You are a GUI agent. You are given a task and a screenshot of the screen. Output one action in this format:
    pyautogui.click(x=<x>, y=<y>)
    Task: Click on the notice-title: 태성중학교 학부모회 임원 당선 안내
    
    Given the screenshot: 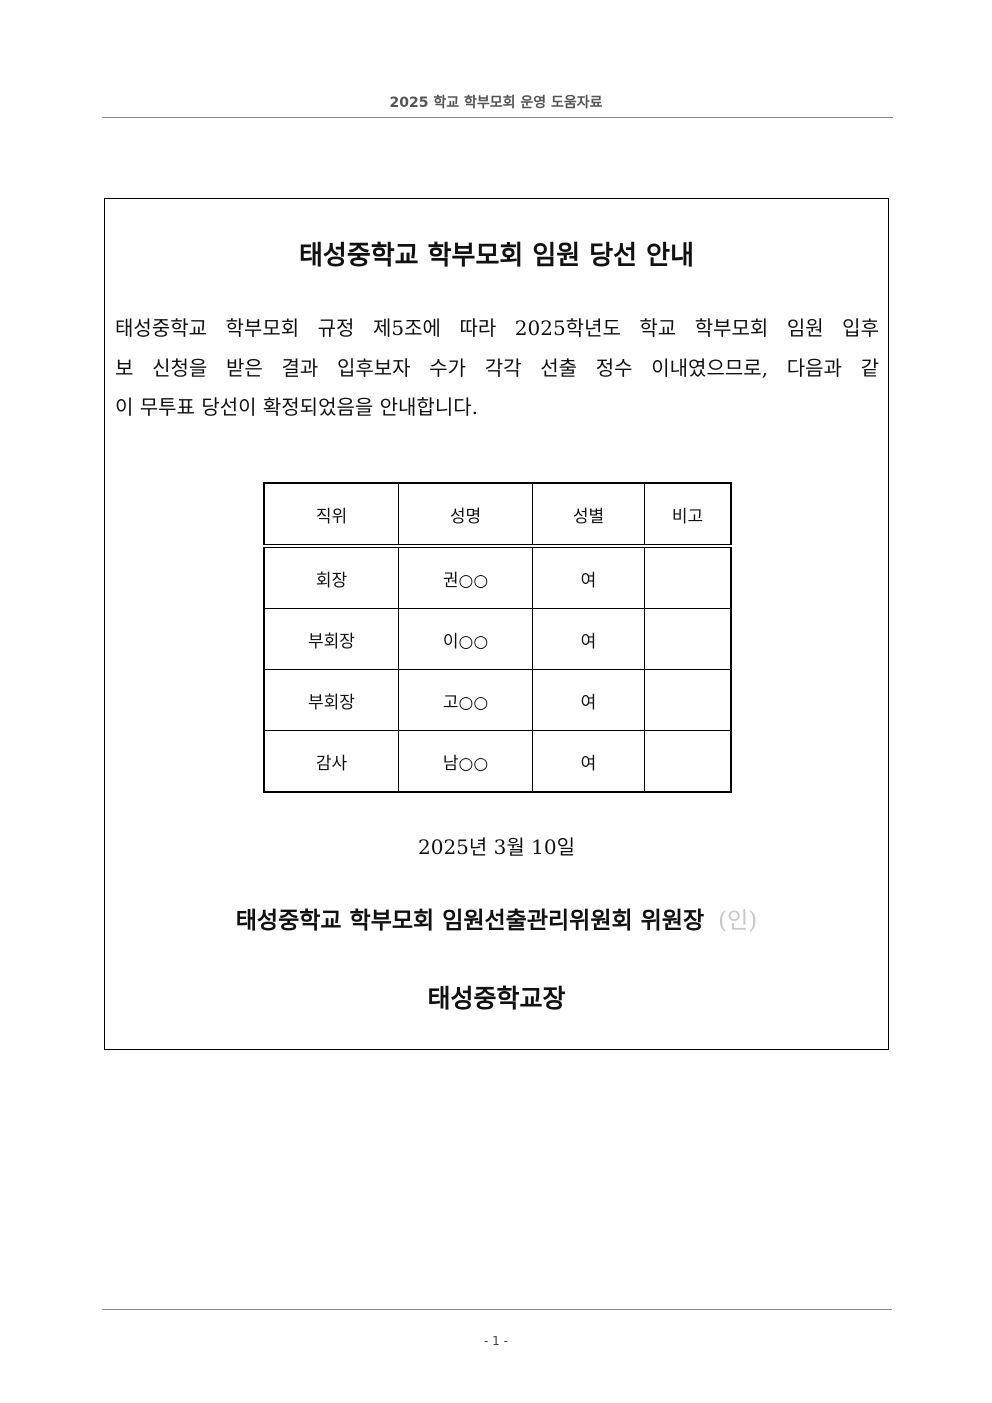 What is the action you would take?
    pyautogui.click(x=496, y=256)
    